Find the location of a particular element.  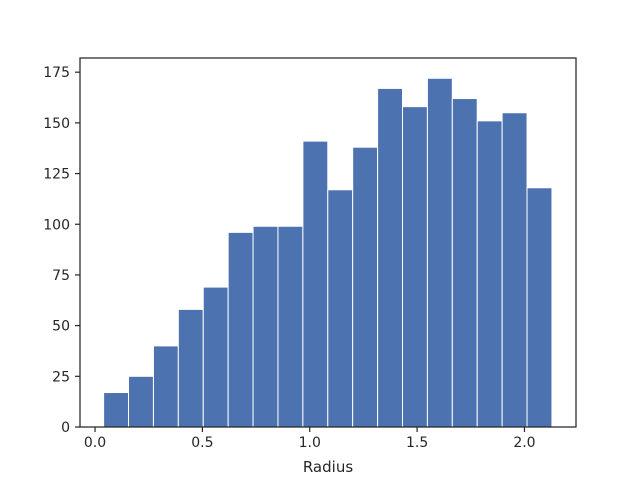

x-tick-label: 1.5 is located at coordinates (417, 443).